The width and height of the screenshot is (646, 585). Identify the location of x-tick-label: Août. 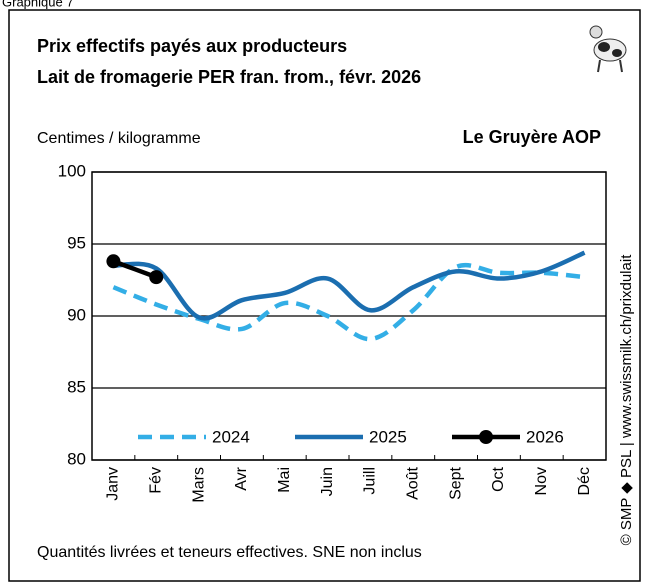
(412, 482).